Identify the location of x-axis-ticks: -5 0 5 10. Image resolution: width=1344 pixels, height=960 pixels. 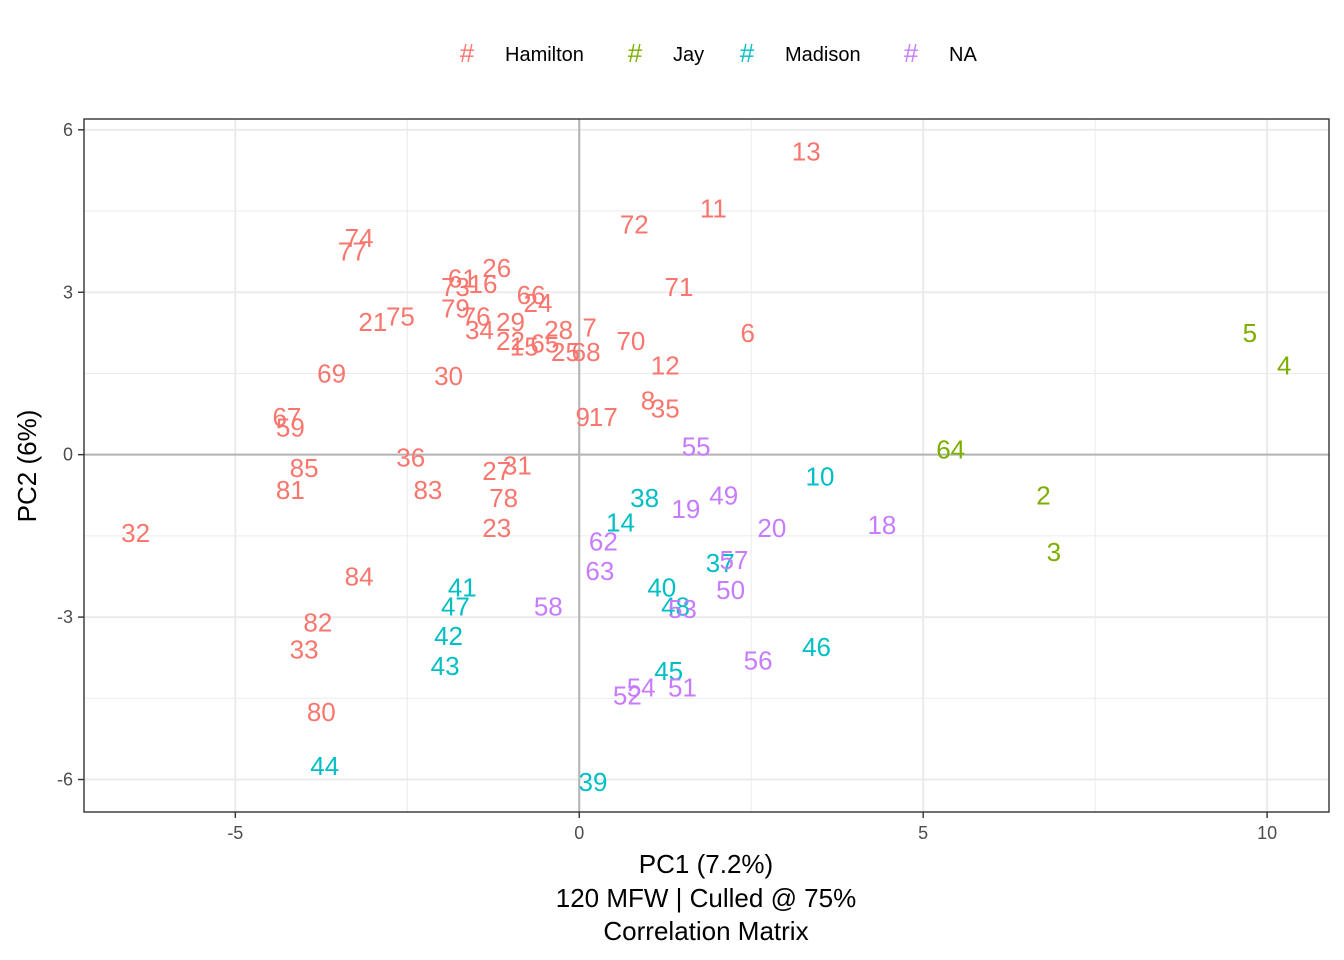
(752, 827).